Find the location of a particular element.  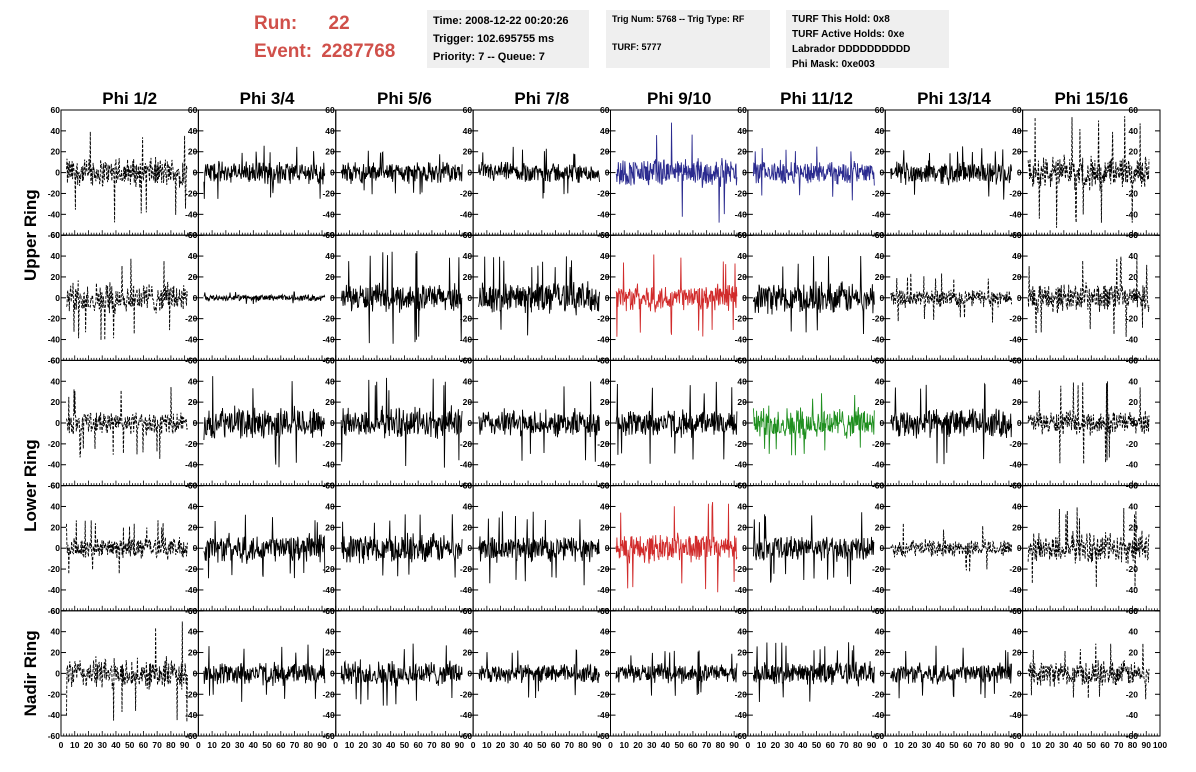

column-header: Phi 1/2 is located at coordinates (129, 98).